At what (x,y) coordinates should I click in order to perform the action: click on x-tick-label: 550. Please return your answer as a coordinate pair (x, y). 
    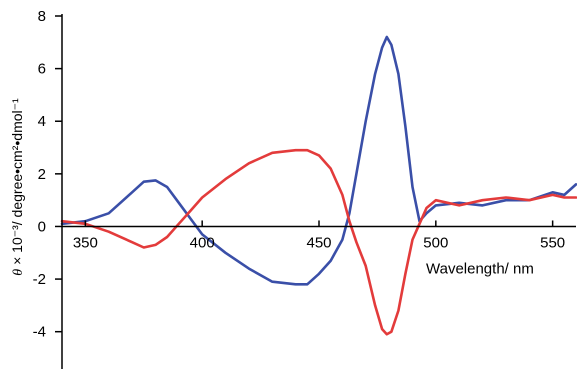
    Looking at the image, I should click on (552, 242).